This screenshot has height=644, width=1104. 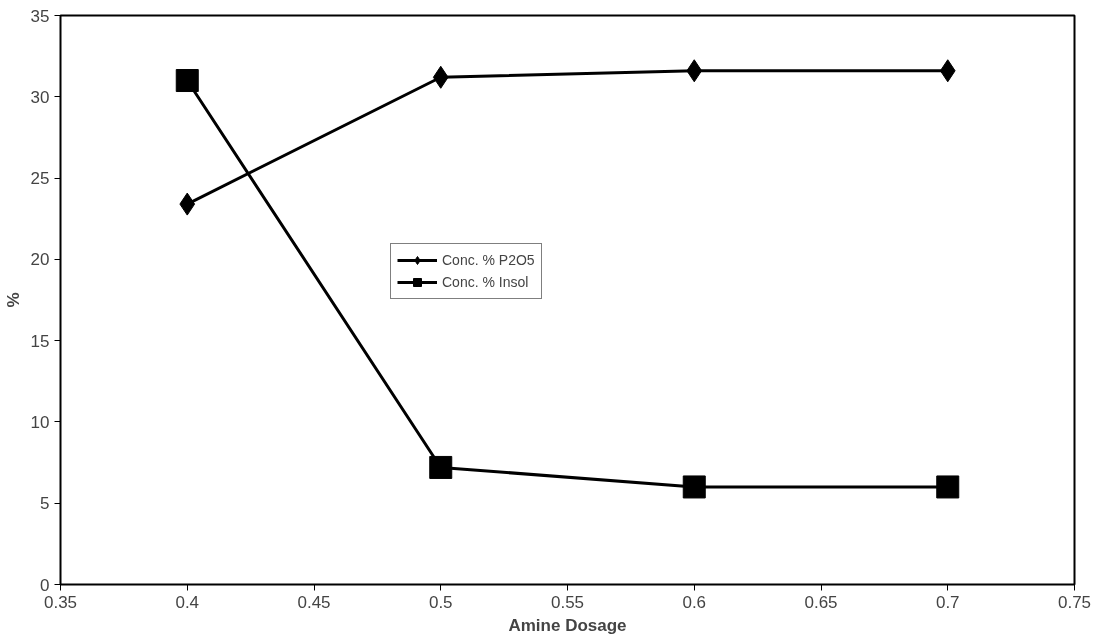 I want to click on x-tick-label: 0.4, so click(x=187, y=602).